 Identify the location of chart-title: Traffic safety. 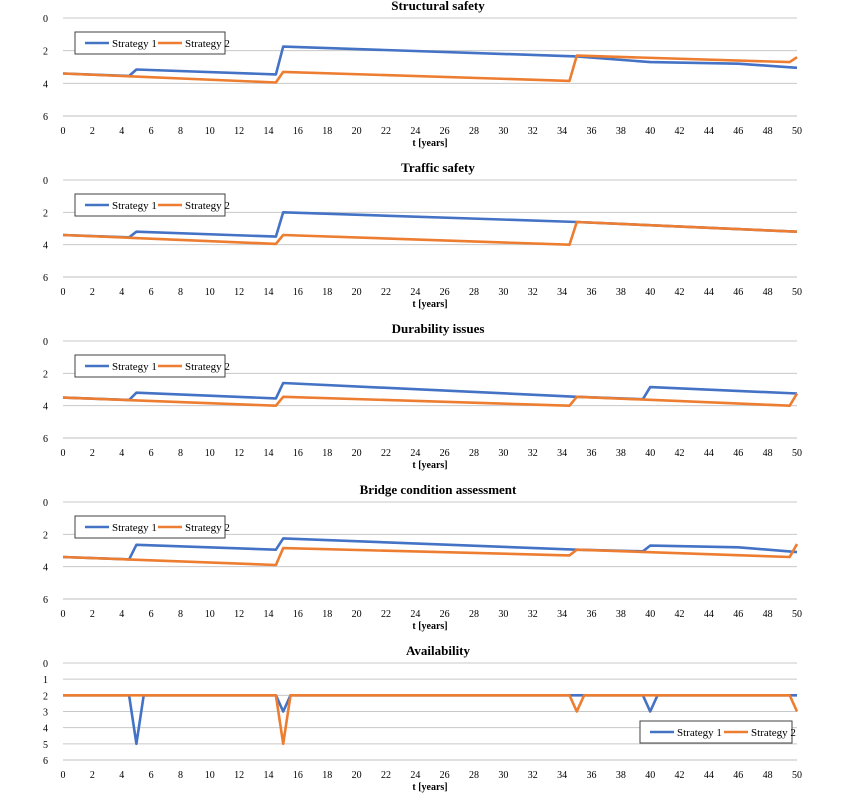
(438, 167).